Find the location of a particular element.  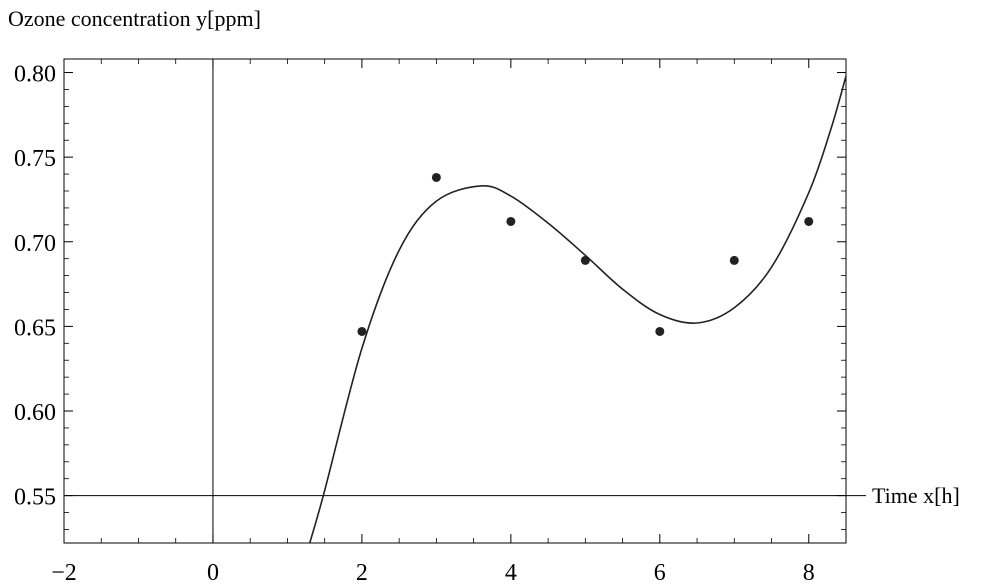

y-tick-labels: 0.55 0.60 0.65 0.70 0.75 0.80 is located at coordinates (35, 286).